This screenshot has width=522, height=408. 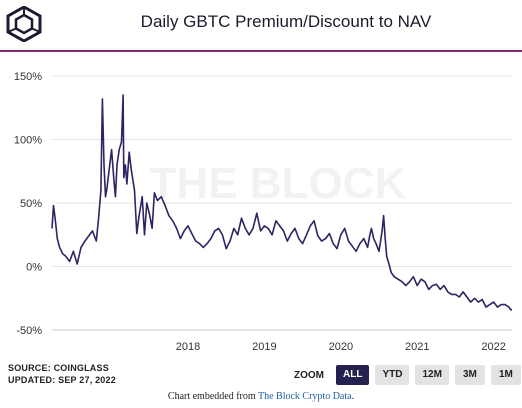 What do you see at coordinates (31, 204) in the screenshot?
I see `y-tick-label: 50%` at bounding box center [31, 204].